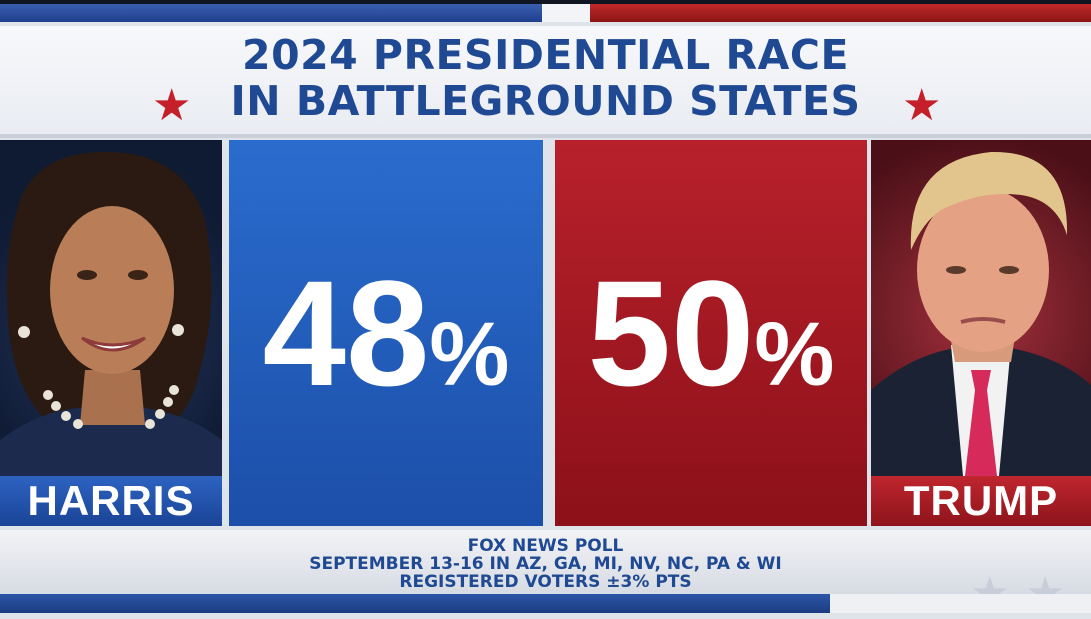 The width and height of the screenshot is (1091, 619). I want to click on poll-margin: REGISTERED VOTERS ±3% PTS, so click(545, 582).